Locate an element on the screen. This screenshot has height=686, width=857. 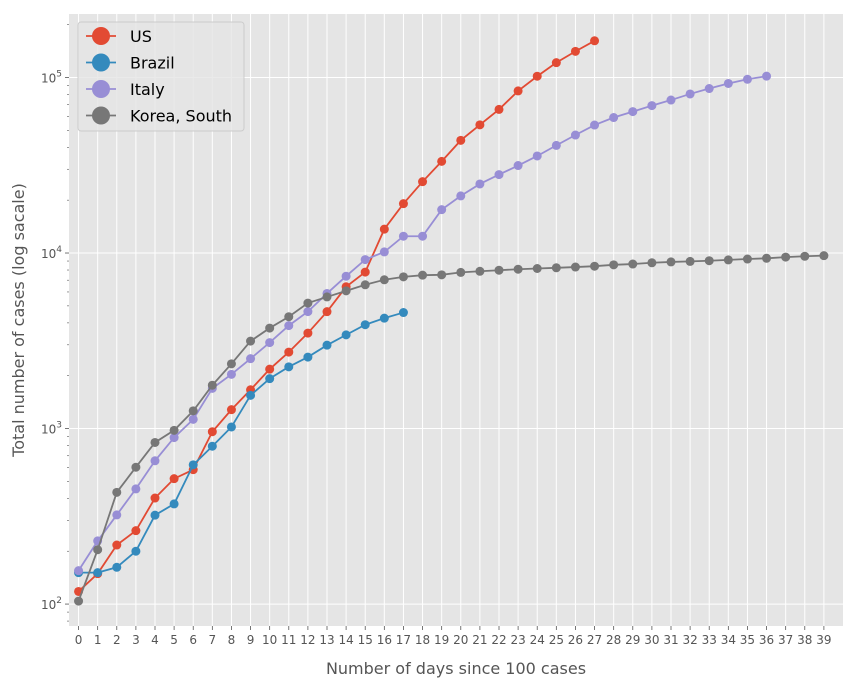
x-tick-label: 23 is located at coordinates (517, 640).